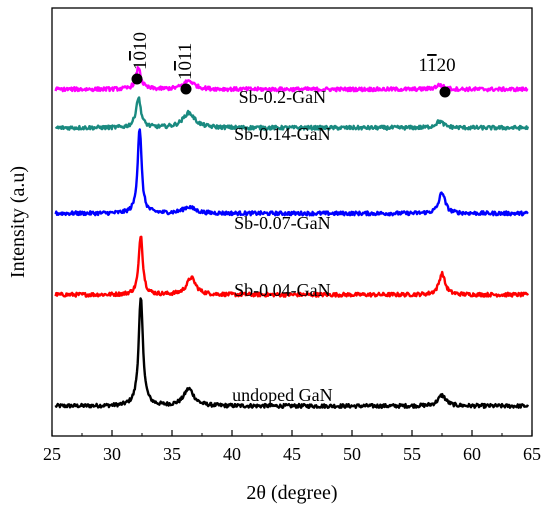 This screenshot has width=550, height=511. Describe the element at coordinates (172, 454) in the screenshot. I see `x-tick-label-2: 35` at that location.